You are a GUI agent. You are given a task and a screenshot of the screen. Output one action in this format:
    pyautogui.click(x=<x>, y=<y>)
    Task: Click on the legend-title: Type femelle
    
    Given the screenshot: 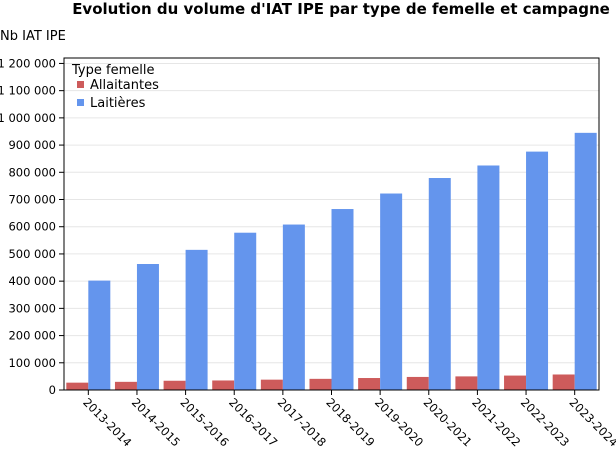 What is the action you would take?
    pyautogui.click(x=112, y=70)
    